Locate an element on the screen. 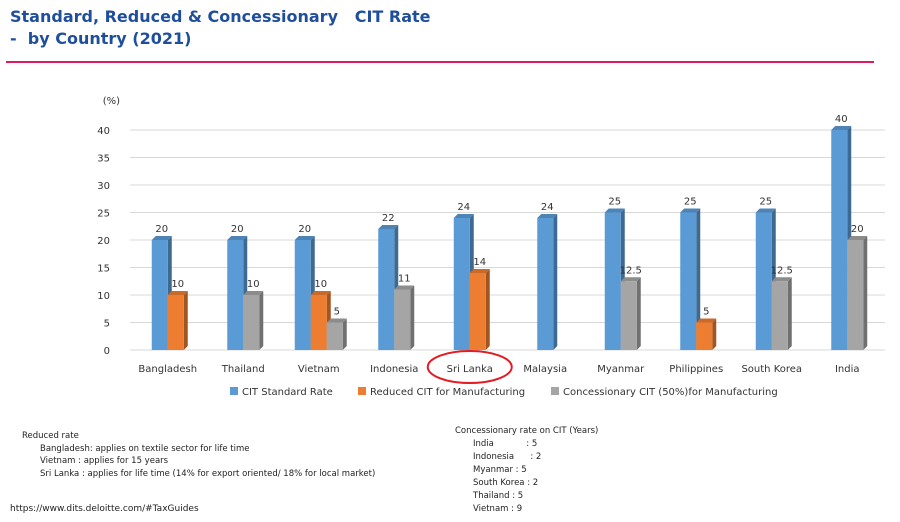 This screenshot has height=522, width=900. concessionary-note-indonesia: Indonesia : 2 is located at coordinates (507, 457).